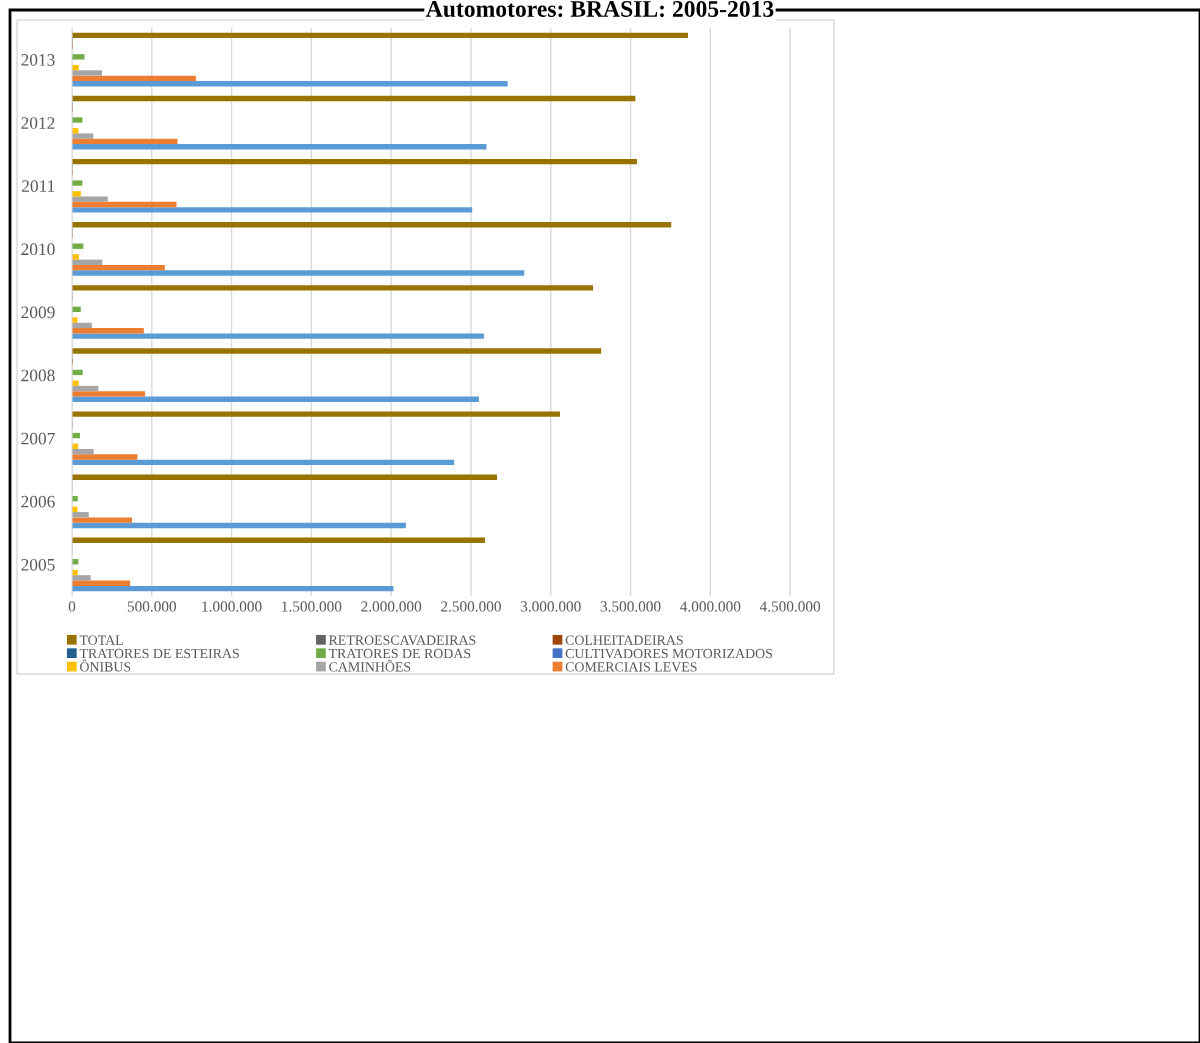  Describe the element at coordinates (232, 606) in the screenshot. I see `x-tick-label: 1.000.000` at that location.